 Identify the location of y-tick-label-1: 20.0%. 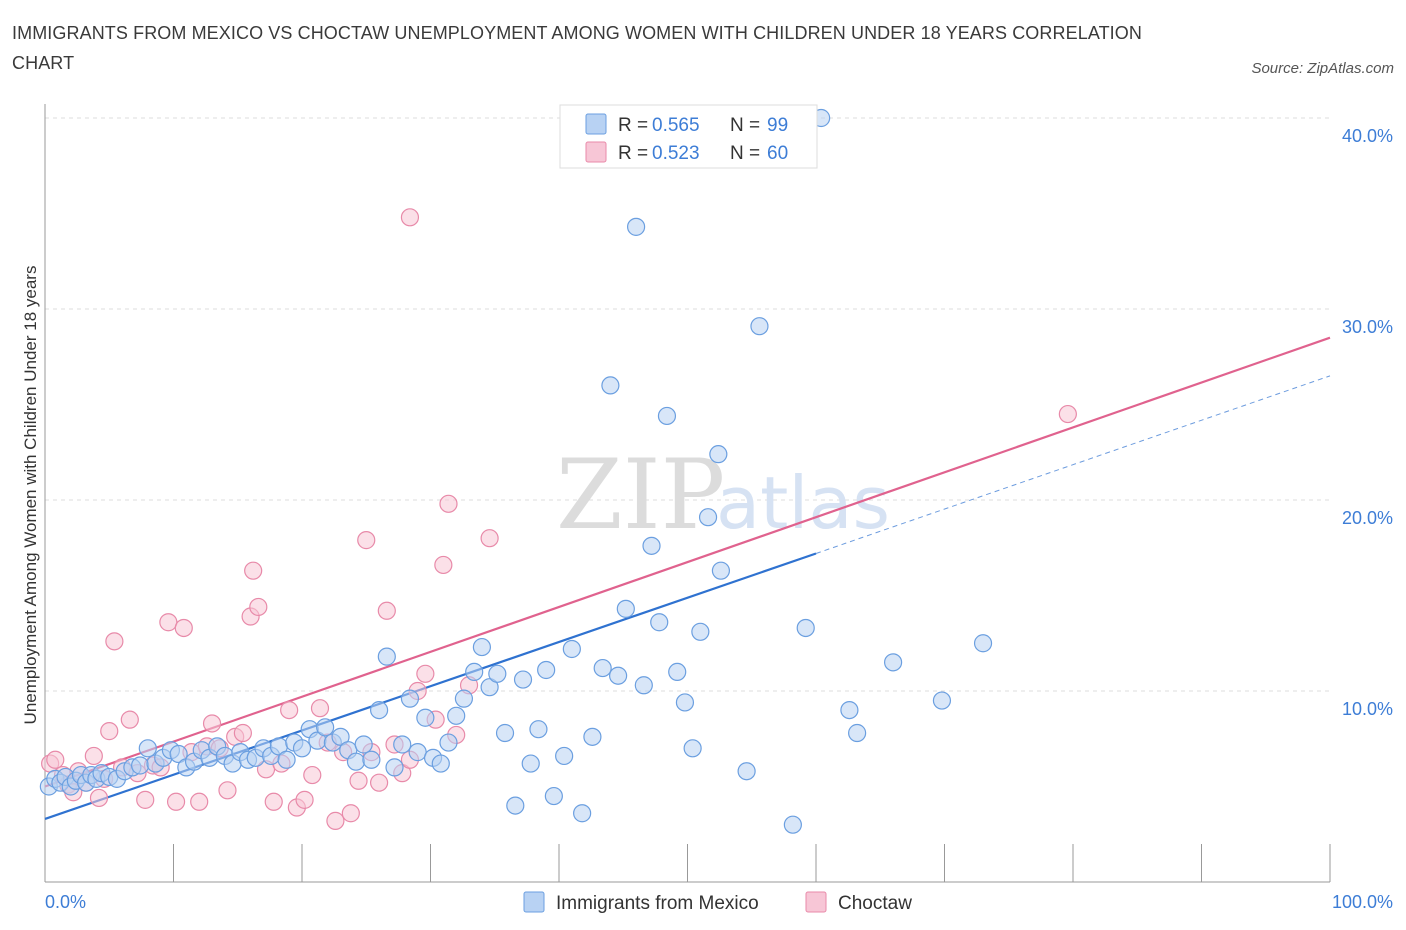
(1367, 518).